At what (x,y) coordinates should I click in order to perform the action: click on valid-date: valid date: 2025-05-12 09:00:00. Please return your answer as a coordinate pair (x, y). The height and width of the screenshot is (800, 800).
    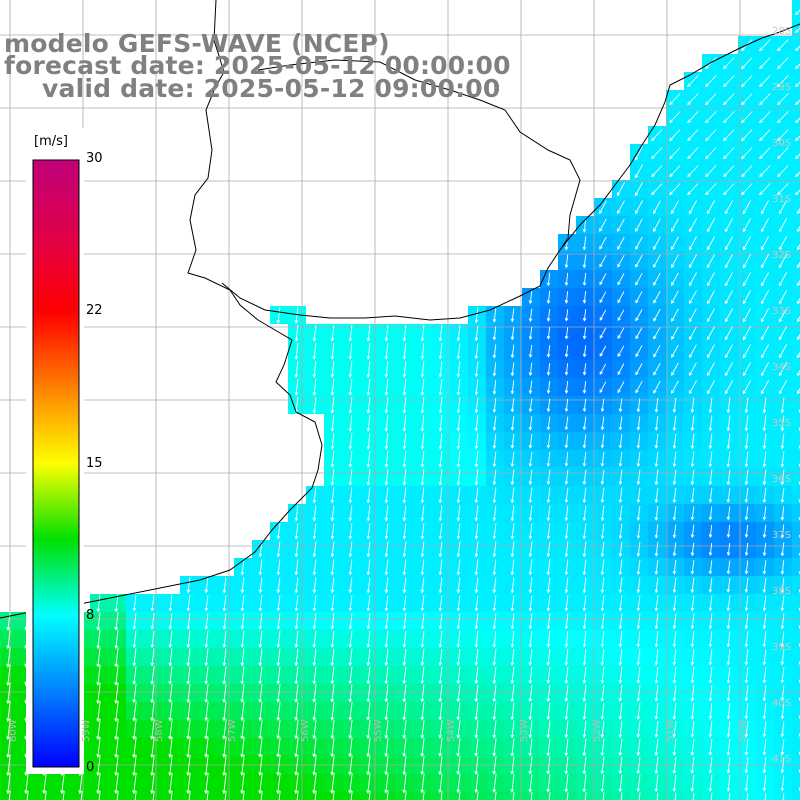
    Looking at the image, I should click on (271, 88).